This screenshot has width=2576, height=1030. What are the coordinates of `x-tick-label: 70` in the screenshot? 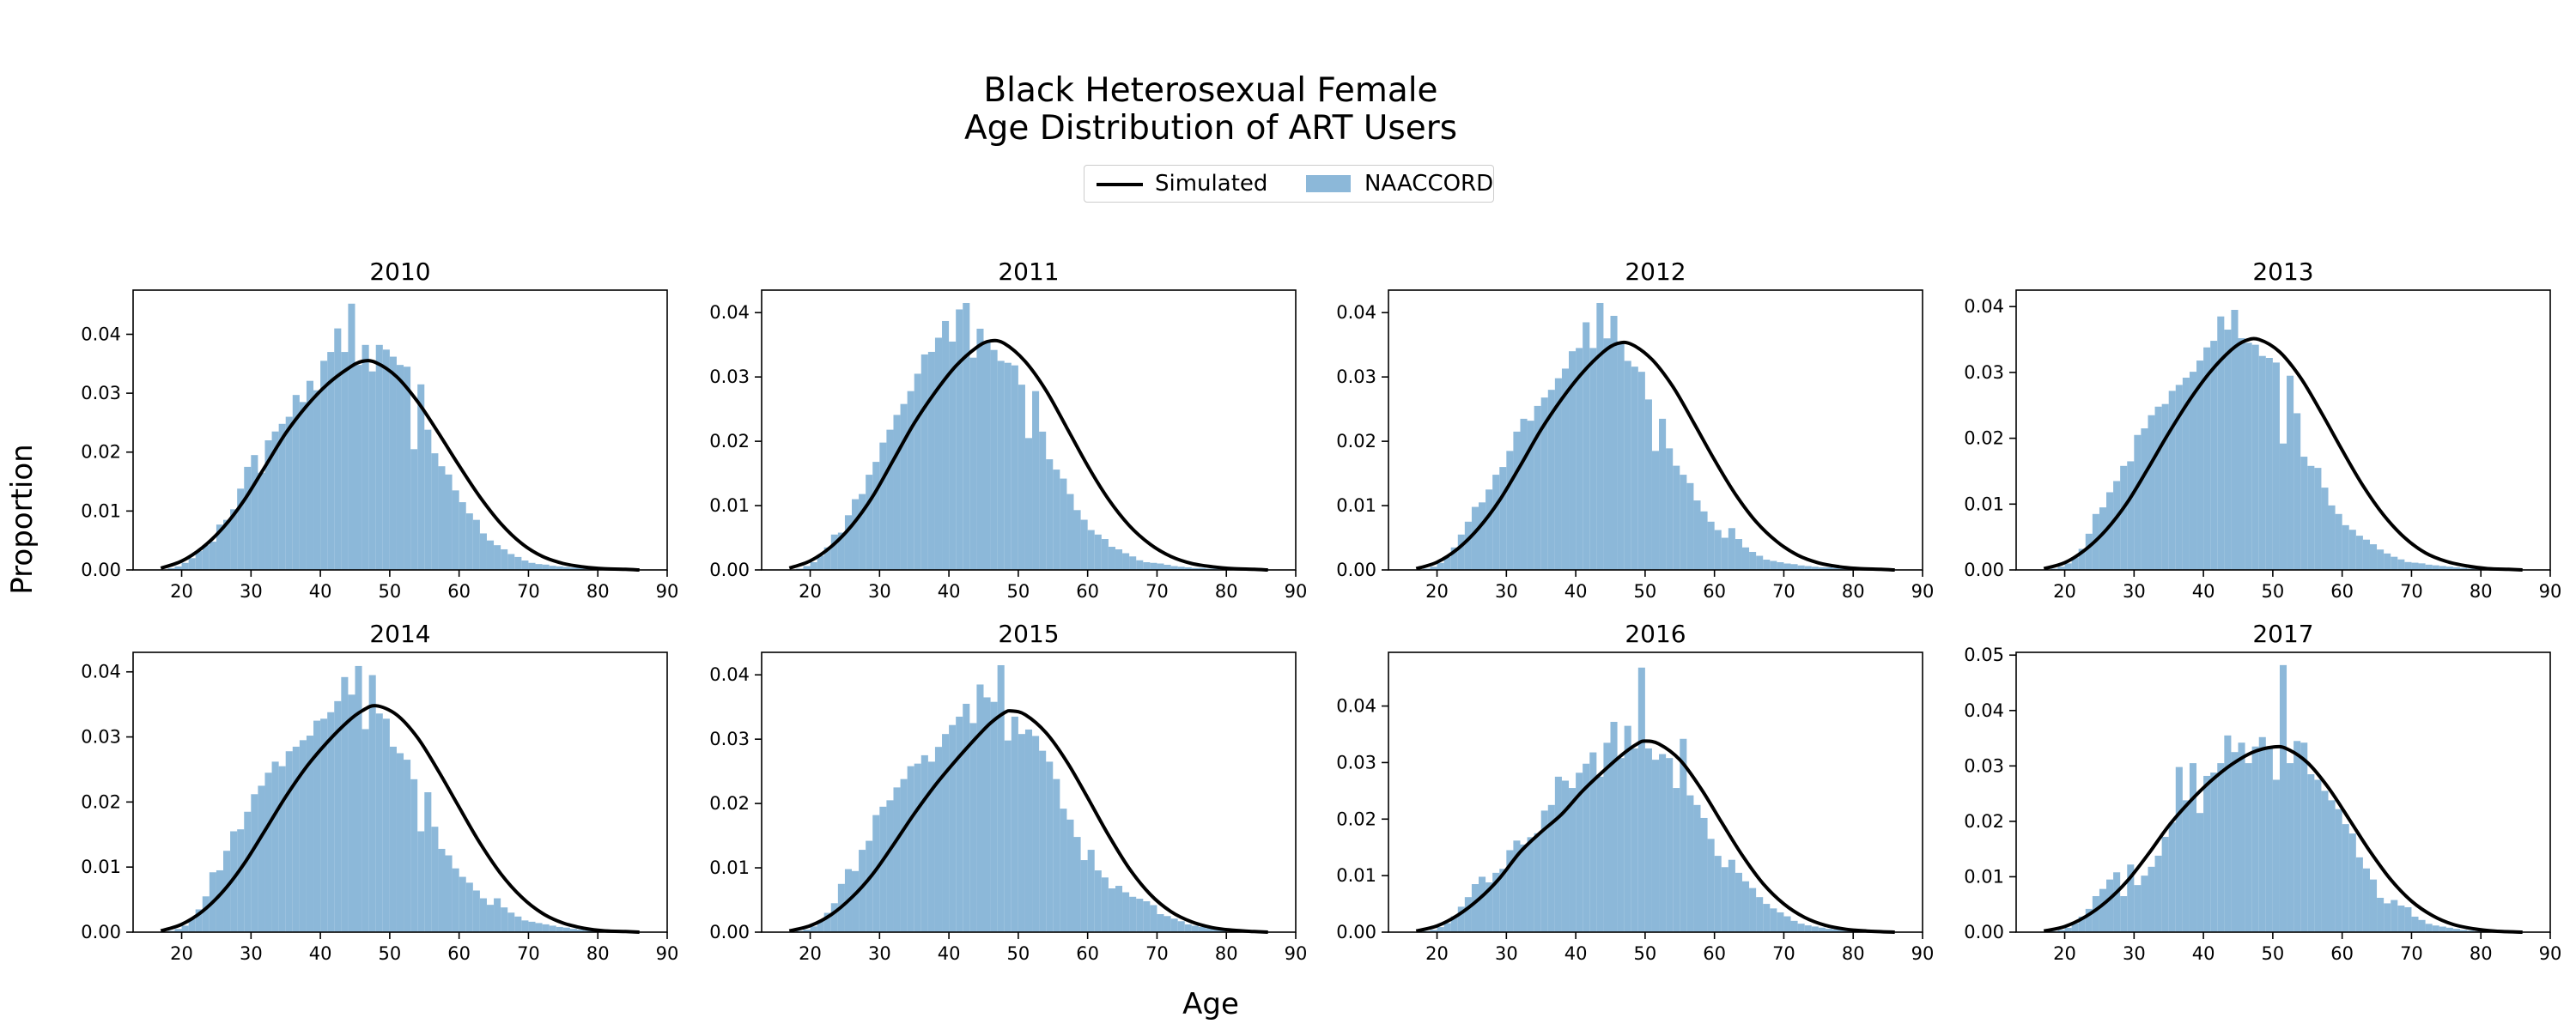 It's located at (2412, 953).